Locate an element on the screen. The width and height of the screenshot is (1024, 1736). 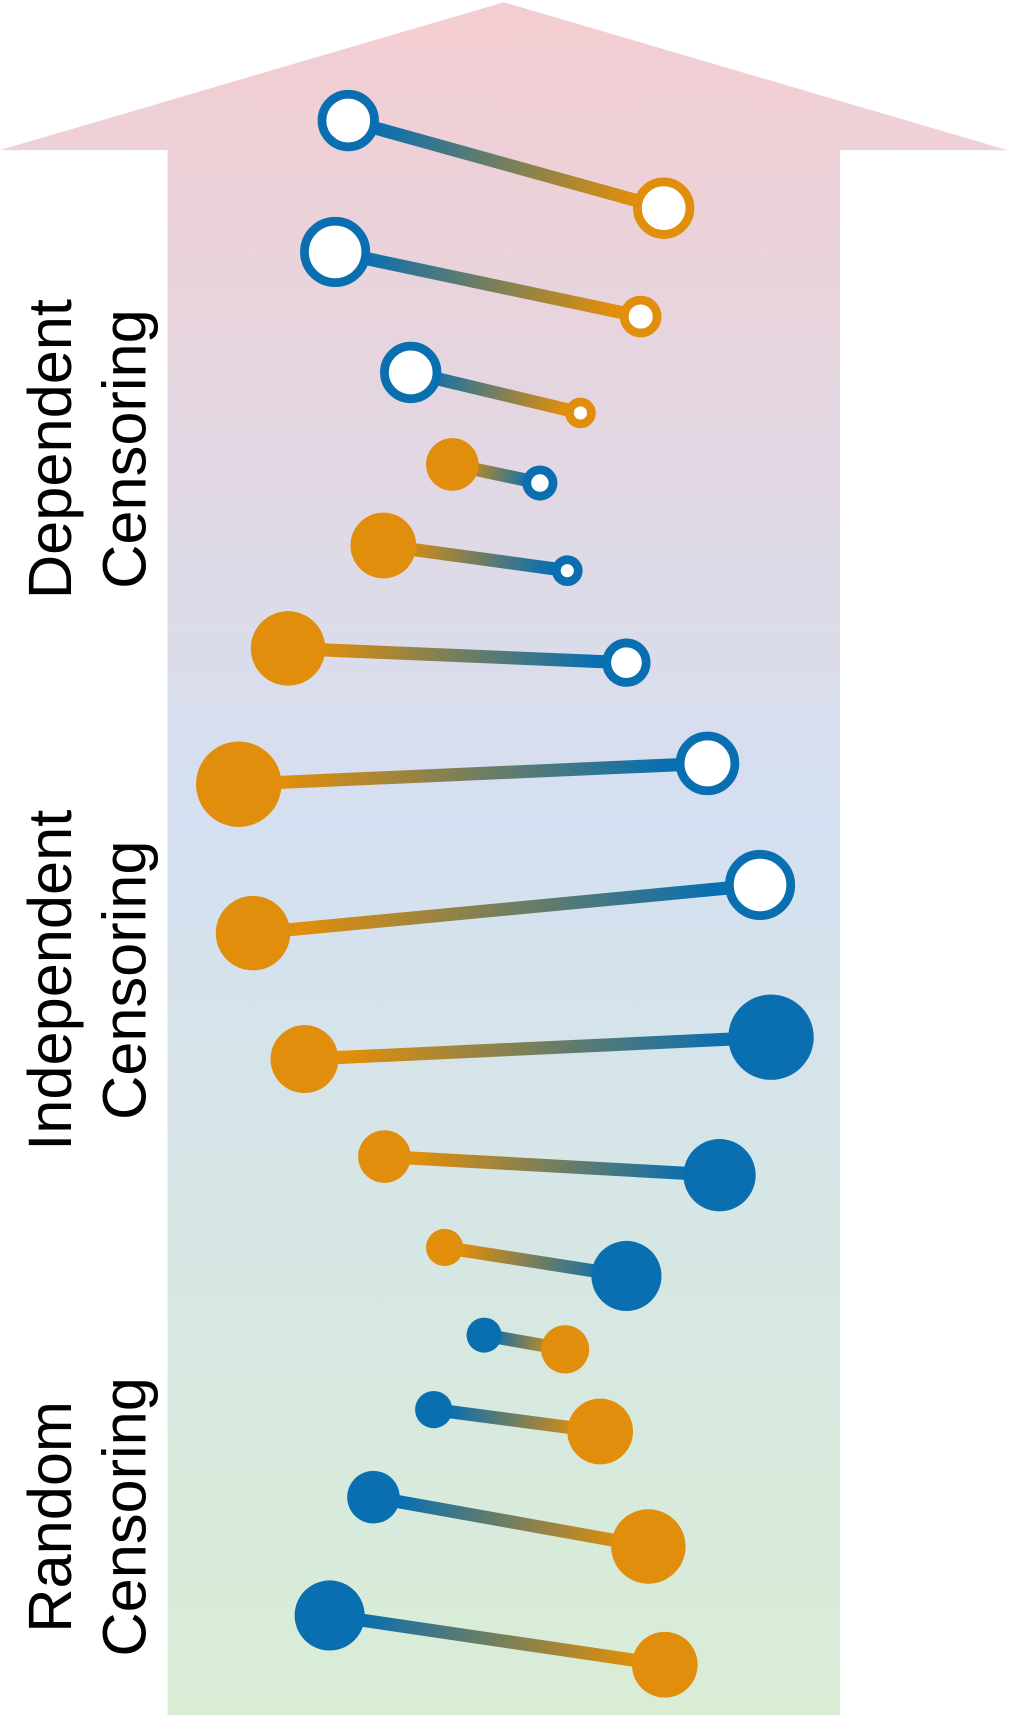
label: Independent is located at coordinates (49, 980).